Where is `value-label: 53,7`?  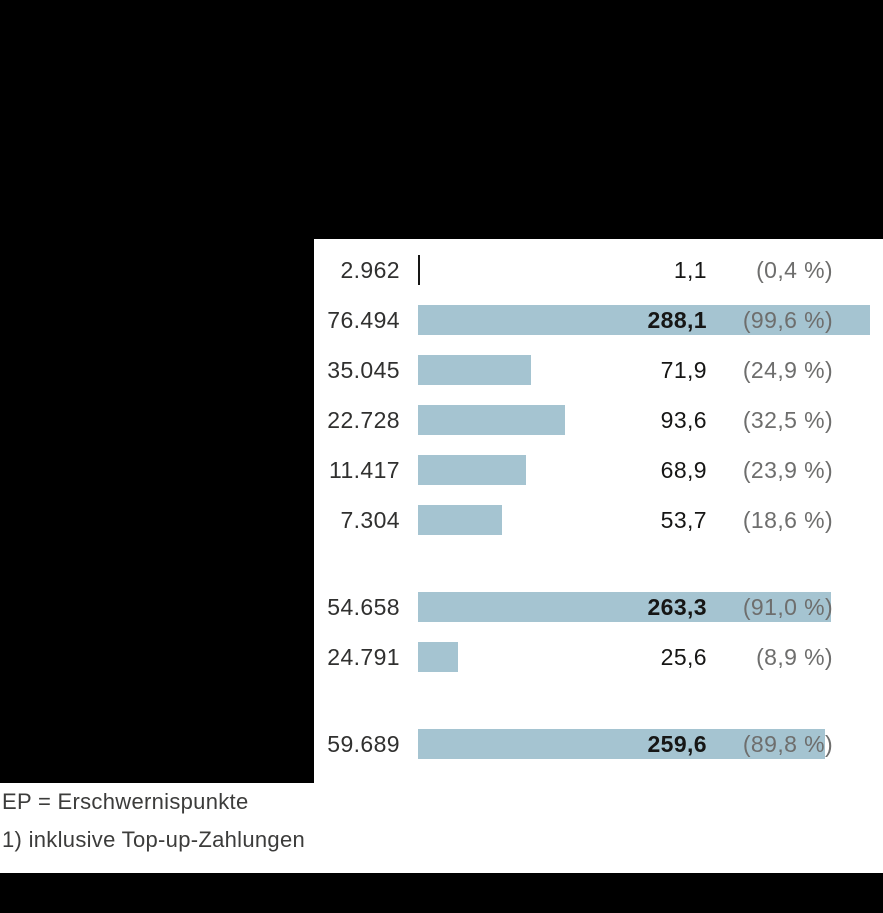
value-label: 53,7 is located at coordinates (683, 520).